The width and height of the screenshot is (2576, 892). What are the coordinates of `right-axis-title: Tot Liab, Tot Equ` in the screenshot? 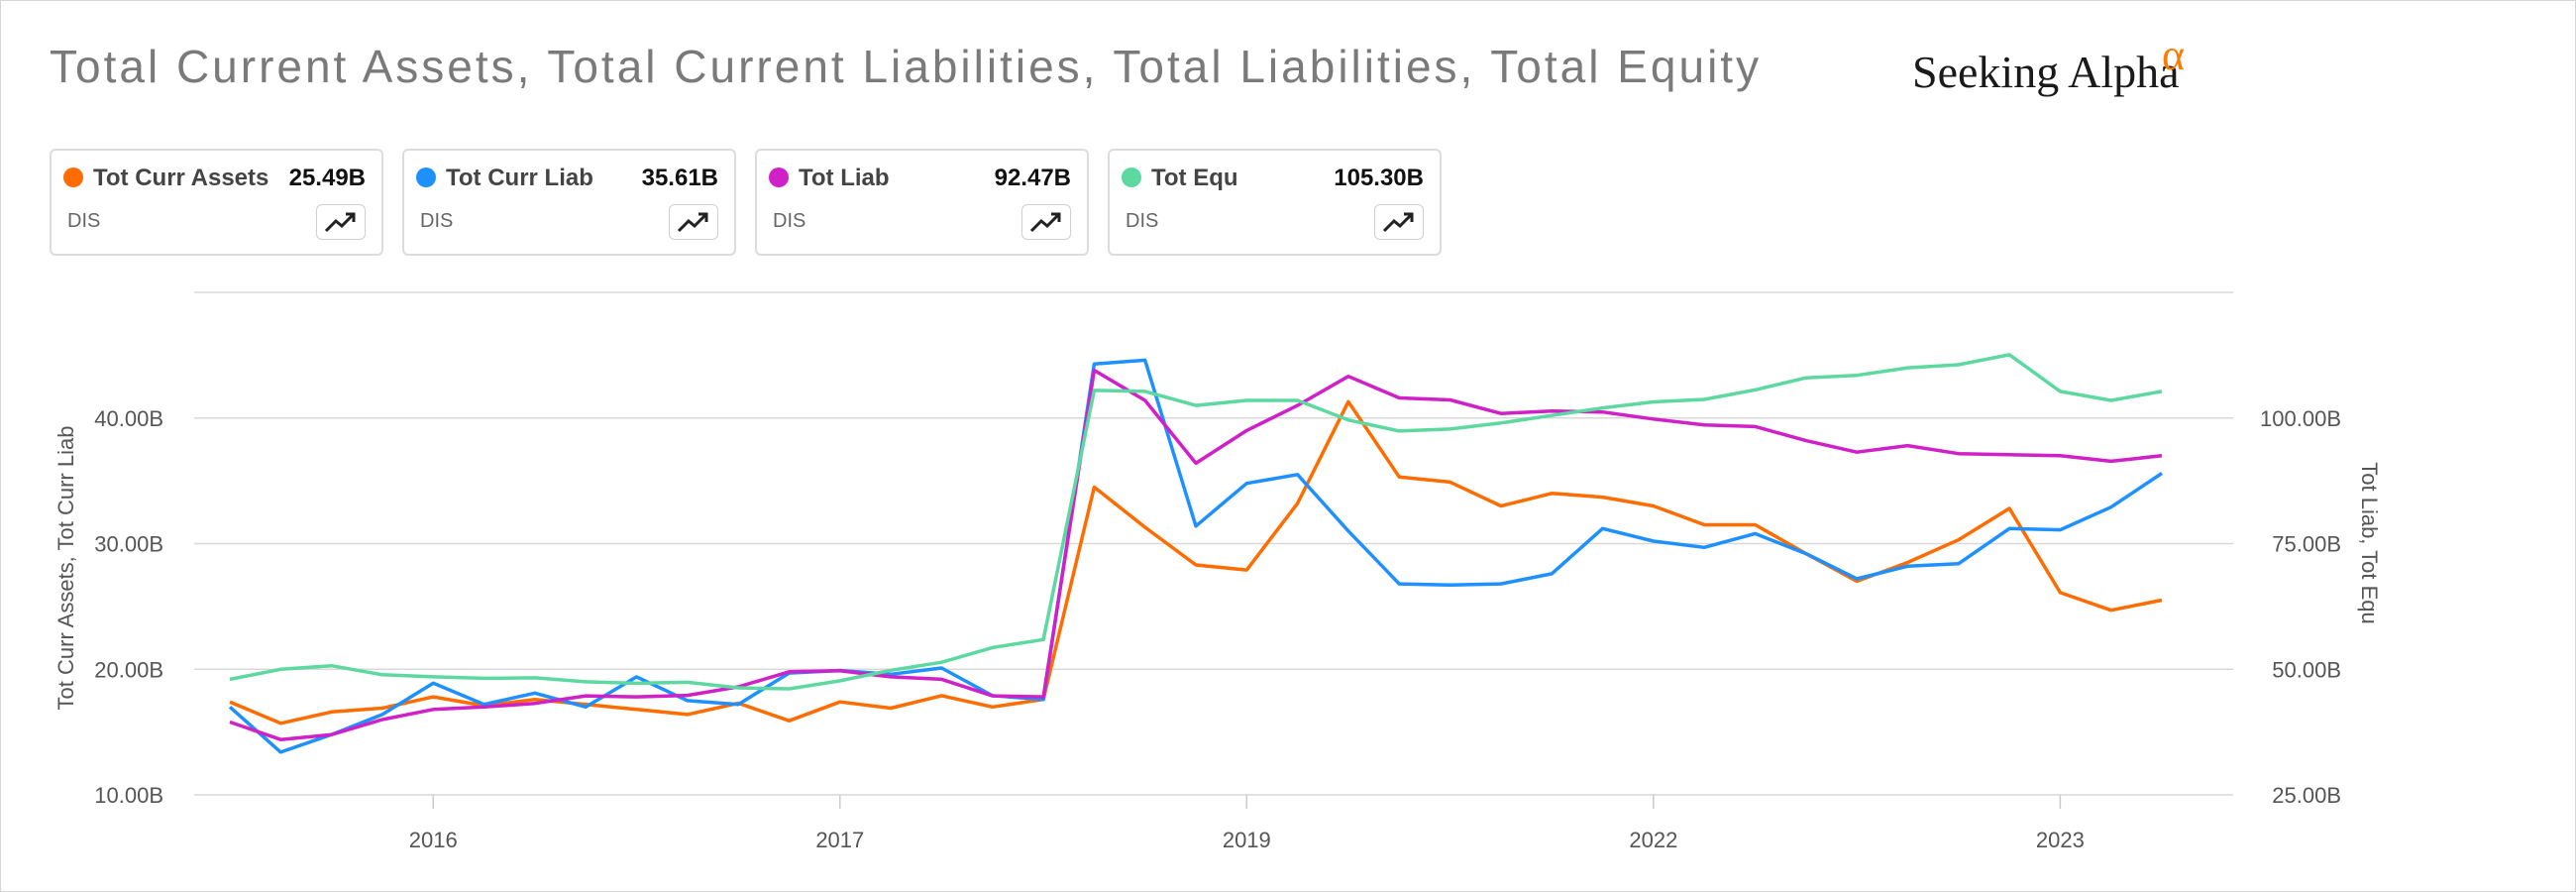 It's located at (2369, 543).